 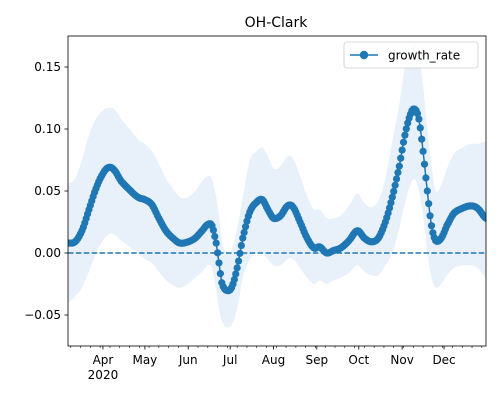 What do you see at coordinates (144, 360) in the screenshot?
I see `x-tick-label: May` at bounding box center [144, 360].